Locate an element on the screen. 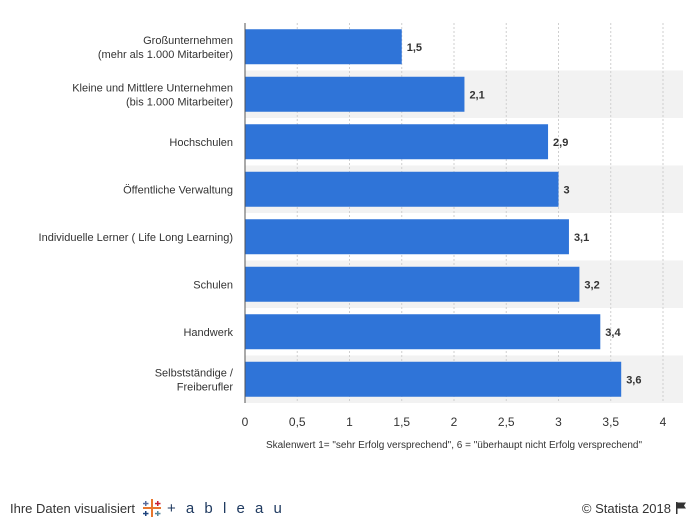 The width and height of the screenshot is (697, 524). flag-icon is located at coordinates (681, 508).